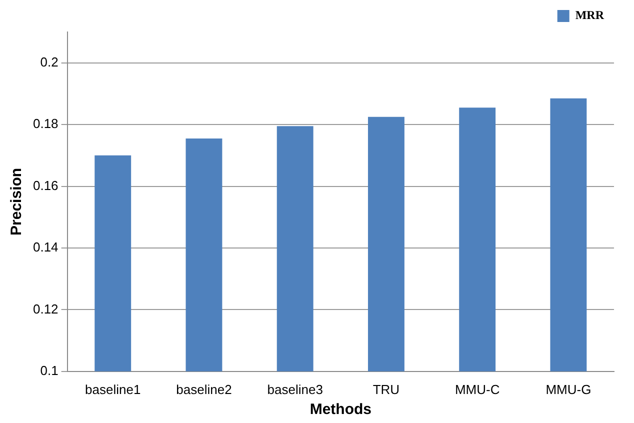  Describe the element at coordinates (113, 389) in the screenshot. I see `x-tick-label: baseline1` at that location.